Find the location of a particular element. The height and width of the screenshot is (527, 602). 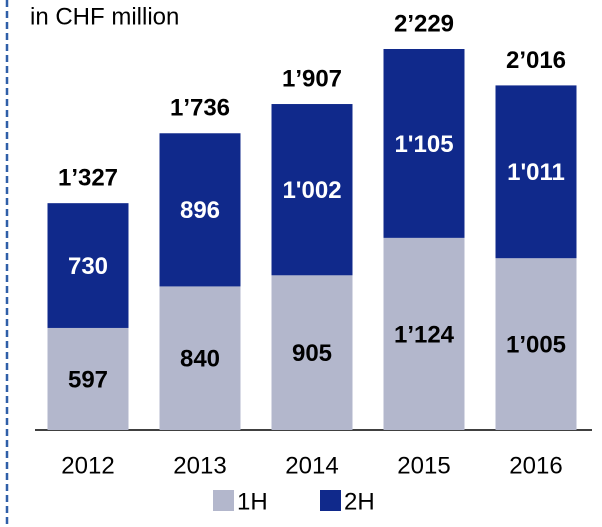

x-tick-label: 2012 is located at coordinates (87, 465).